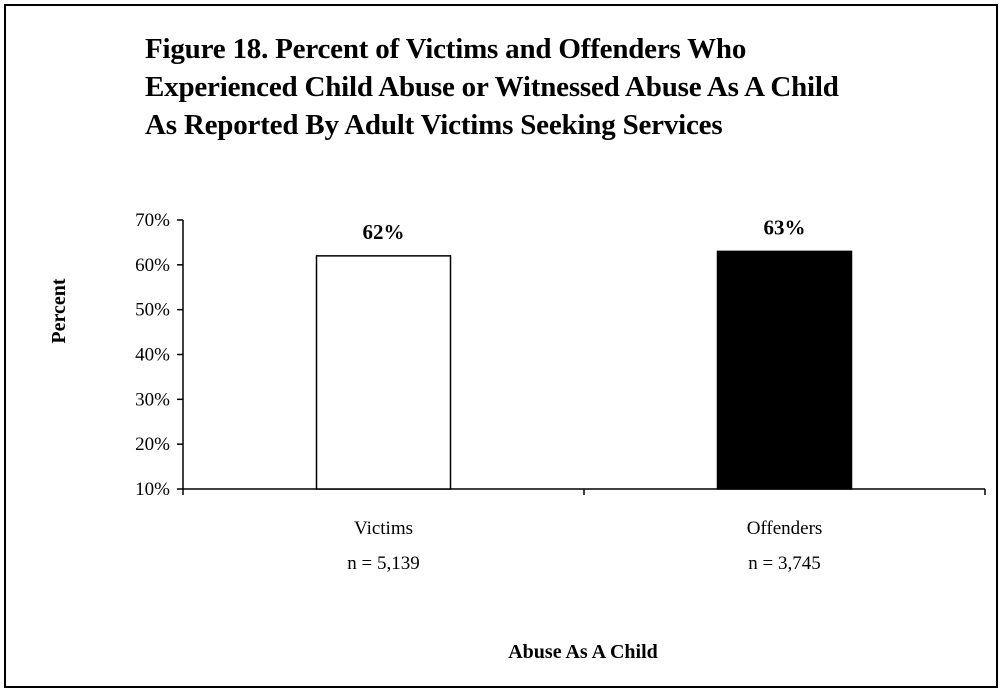 The width and height of the screenshot is (1006, 696). Describe the element at coordinates (784, 370) in the screenshot. I see `bar-offenders` at that location.